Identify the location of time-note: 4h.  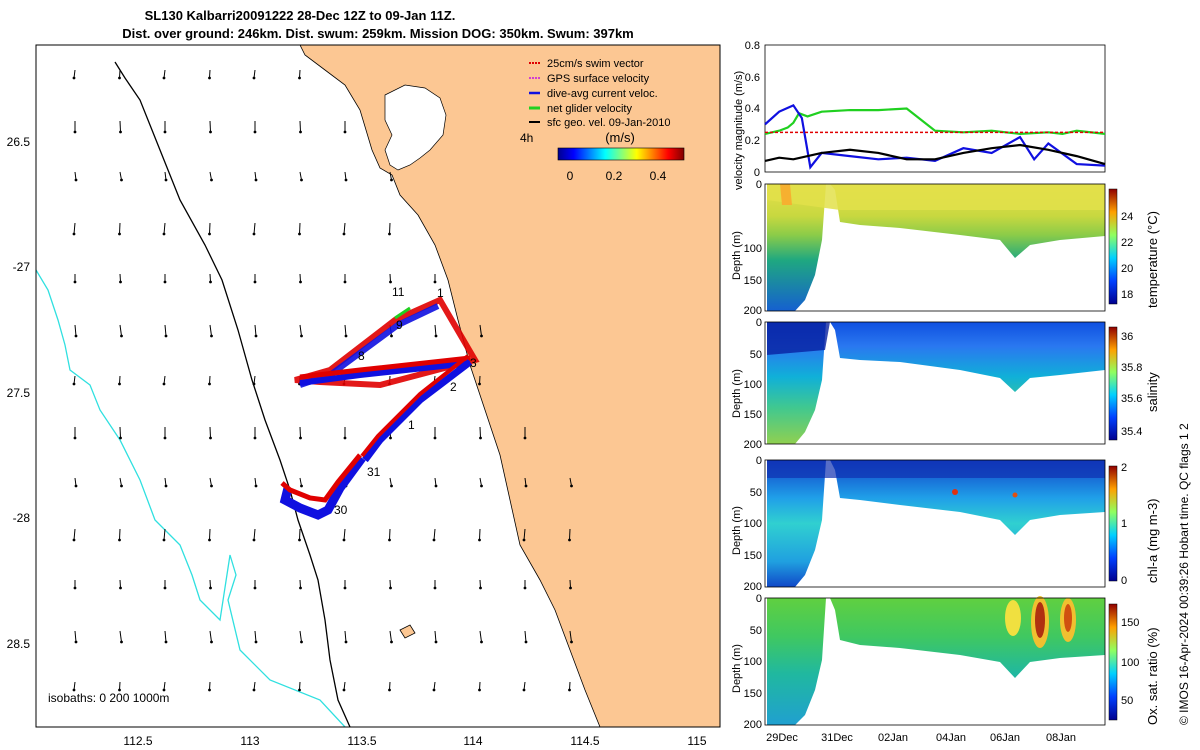
(526, 138).